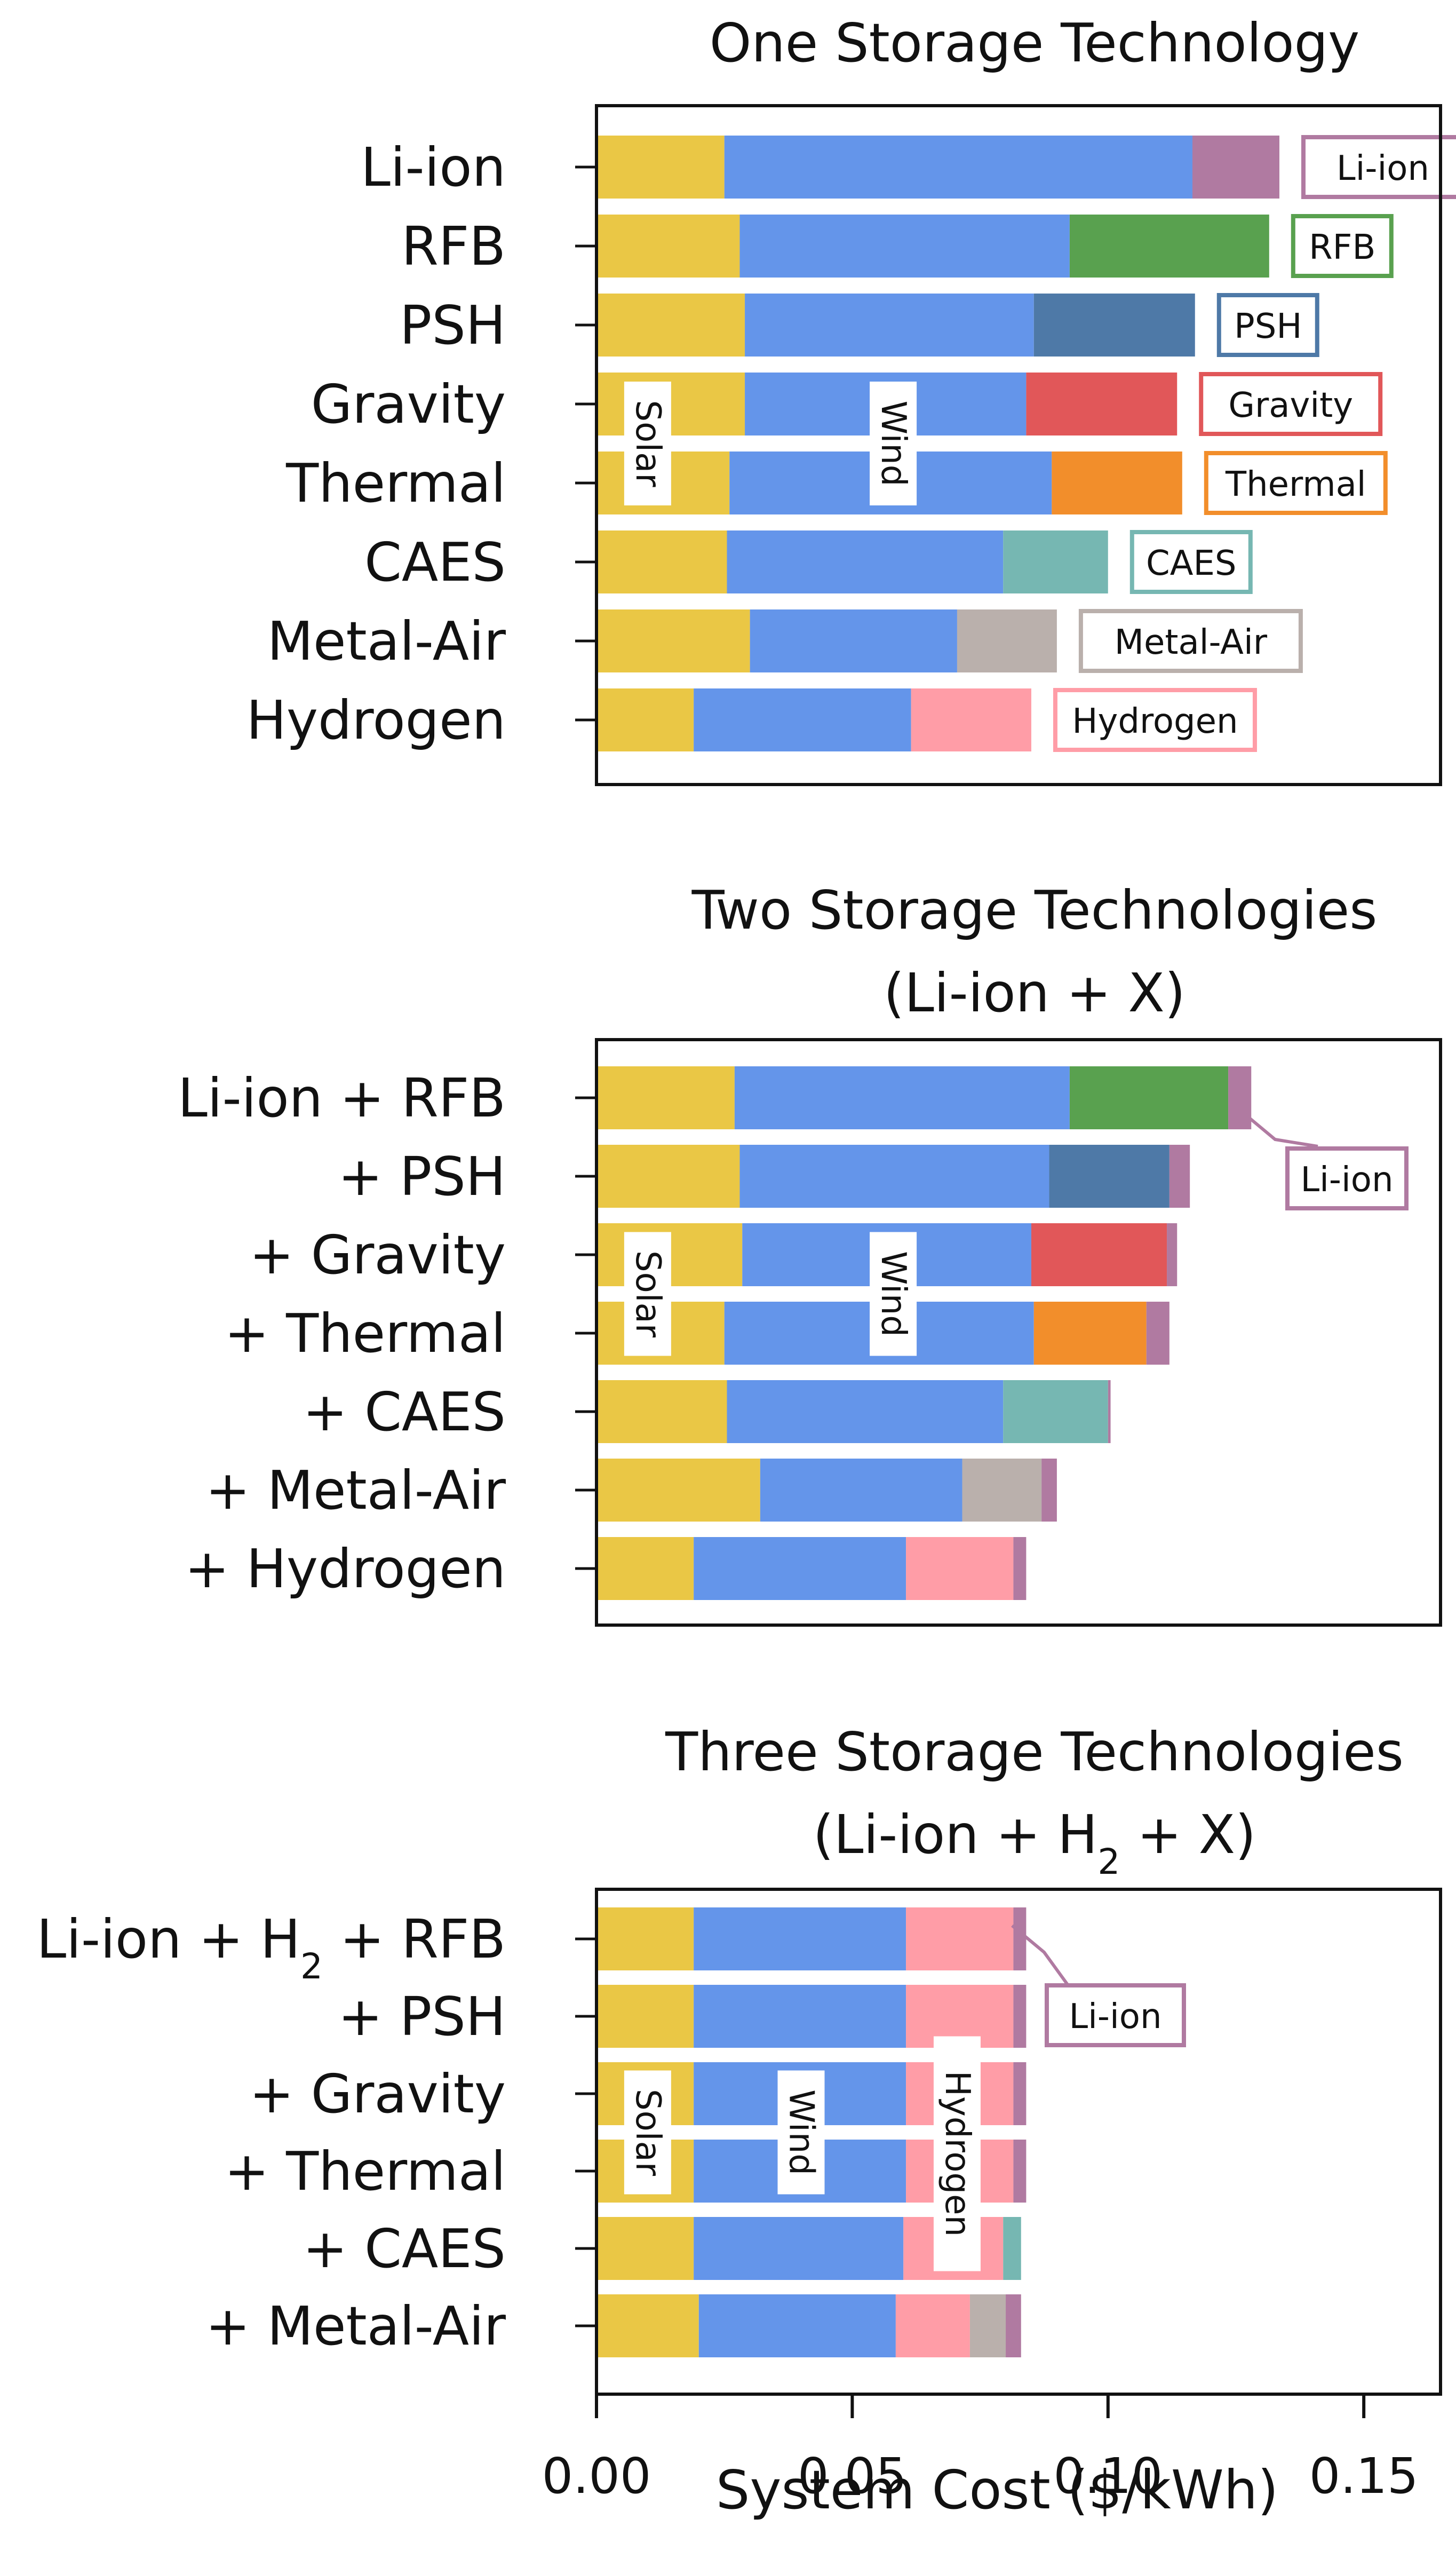 The image size is (1456, 2558). Describe the element at coordinates (802, 719) in the screenshot. I see `panel-1-bar-hydrogen-wind` at that location.